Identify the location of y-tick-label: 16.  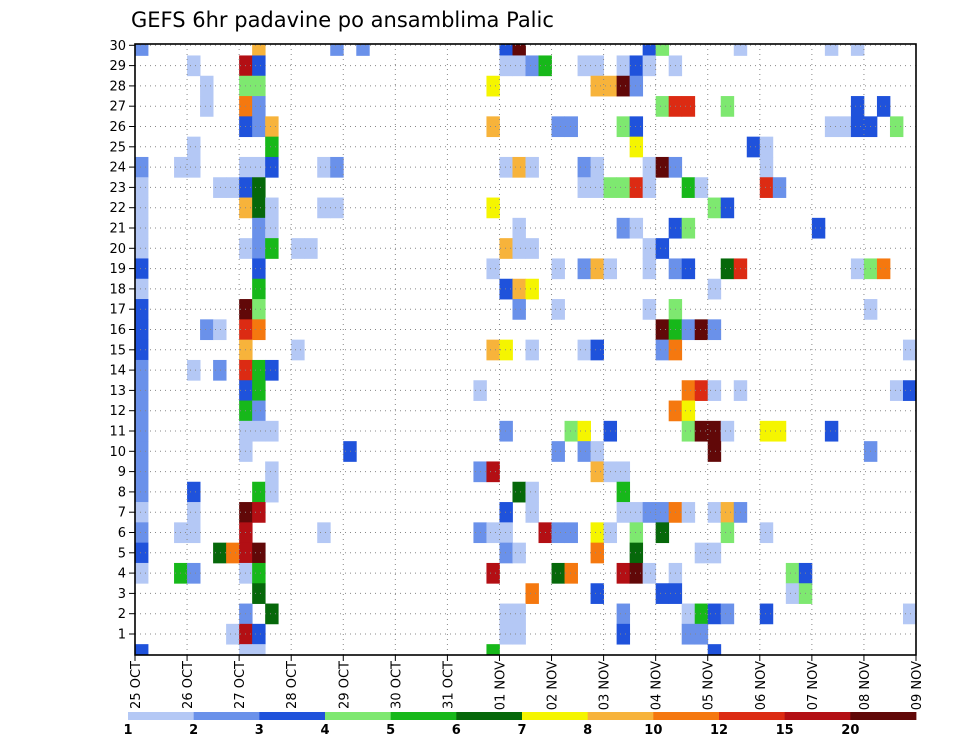
(117, 330).